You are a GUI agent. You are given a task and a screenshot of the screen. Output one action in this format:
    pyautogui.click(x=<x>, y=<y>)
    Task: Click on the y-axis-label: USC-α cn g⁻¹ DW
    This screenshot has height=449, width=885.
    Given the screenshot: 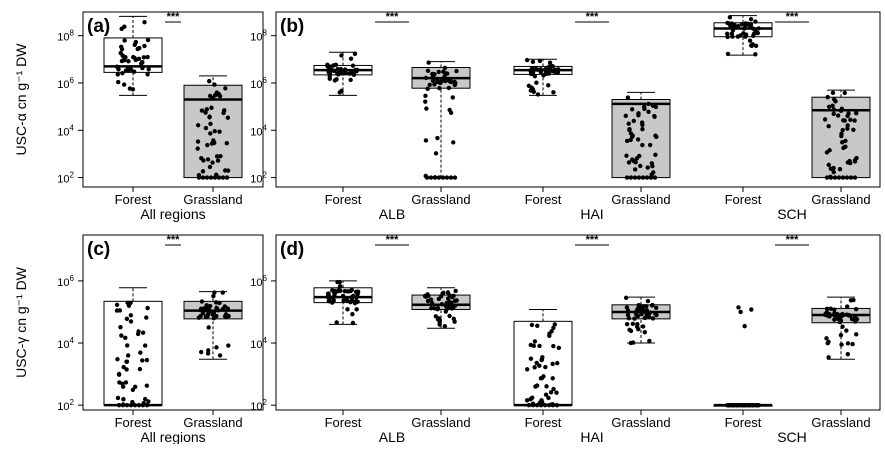 What is the action you would take?
    pyautogui.click(x=21, y=99)
    